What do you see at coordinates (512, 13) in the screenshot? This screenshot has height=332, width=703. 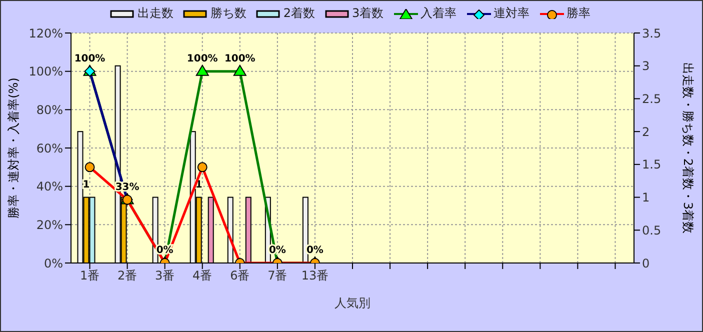 I see `legend-label: 連対率` at bounding box center [512, 13].